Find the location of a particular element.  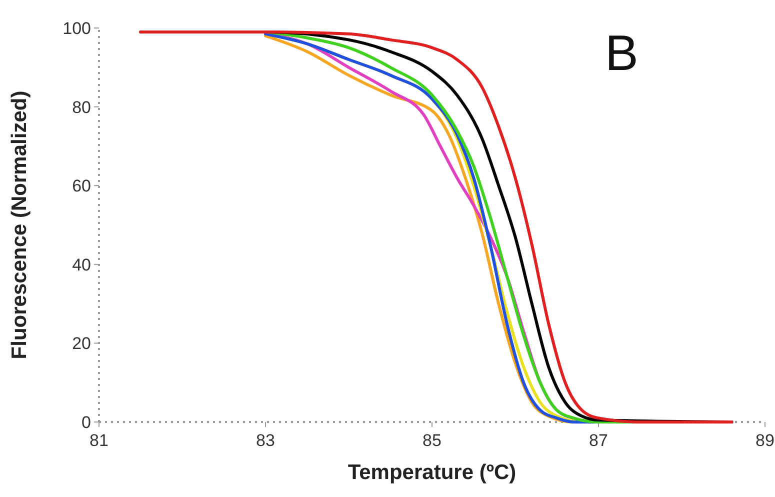

y-tick-label: 80 is located at coordinates (81, 107).